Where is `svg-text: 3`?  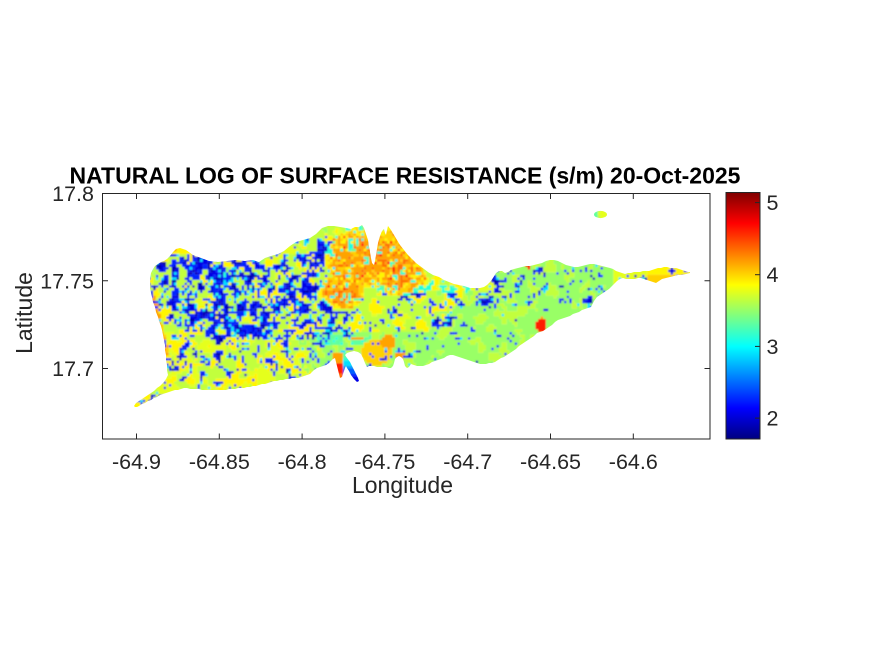
svg-text: 3 is located at coordinates (773, 347).